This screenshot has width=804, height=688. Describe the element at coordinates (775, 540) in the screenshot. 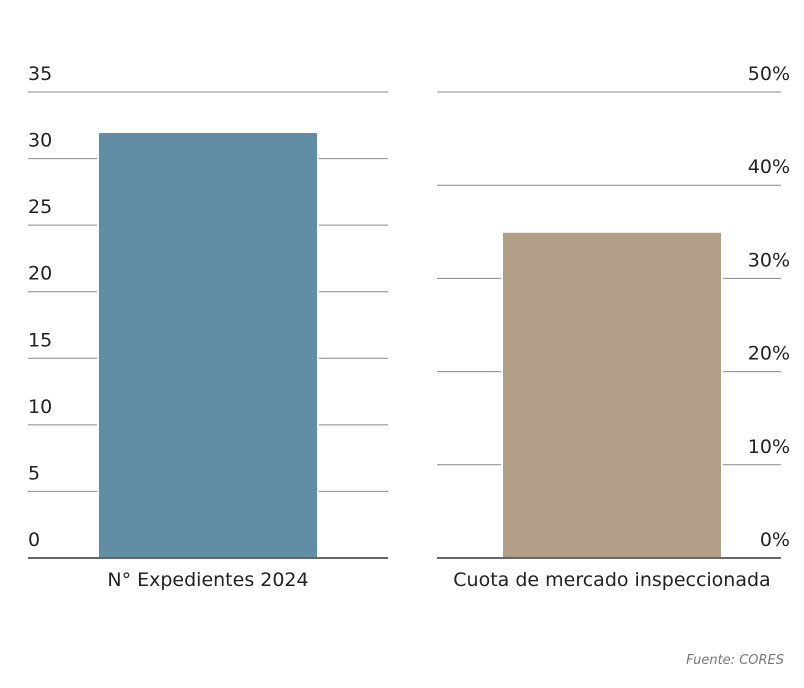

I see `y-tick-label: 0%` at that location.